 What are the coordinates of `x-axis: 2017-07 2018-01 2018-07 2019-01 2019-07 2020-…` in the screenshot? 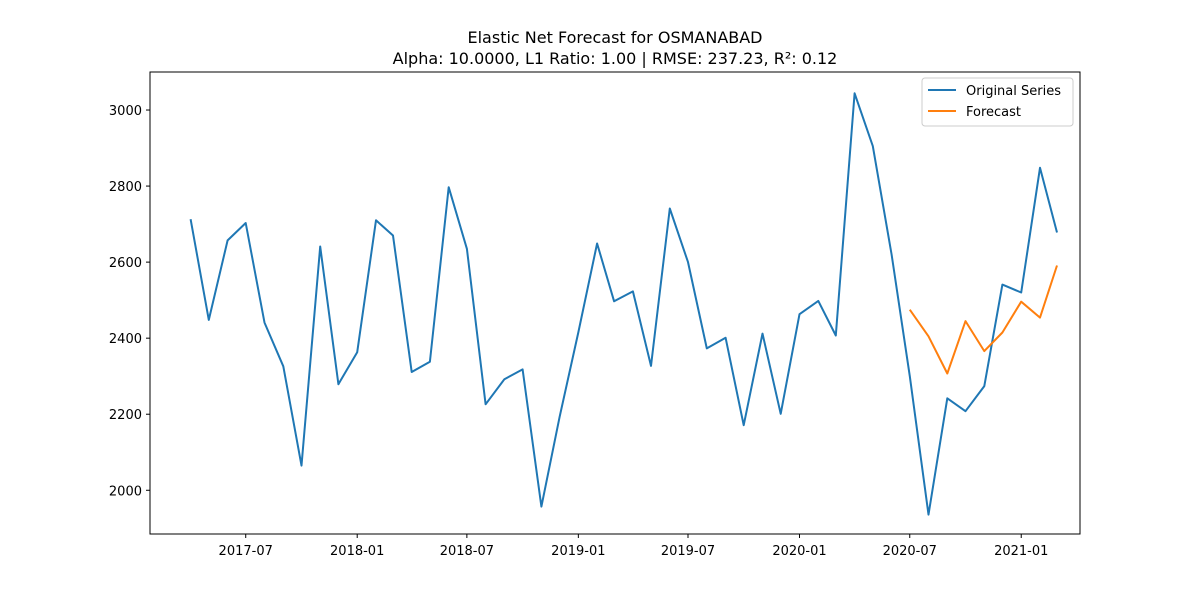 It's located at (633, 546).